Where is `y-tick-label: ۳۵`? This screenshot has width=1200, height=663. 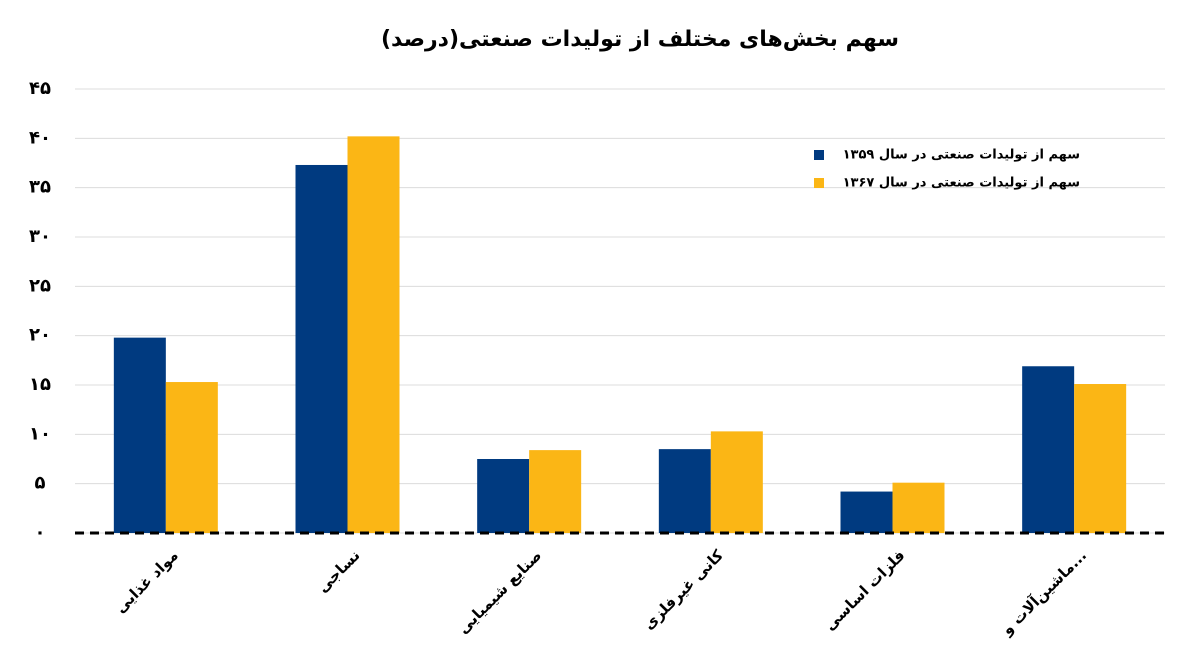
y-tick-label: ۳۵ is located at coordinates (40, 187).